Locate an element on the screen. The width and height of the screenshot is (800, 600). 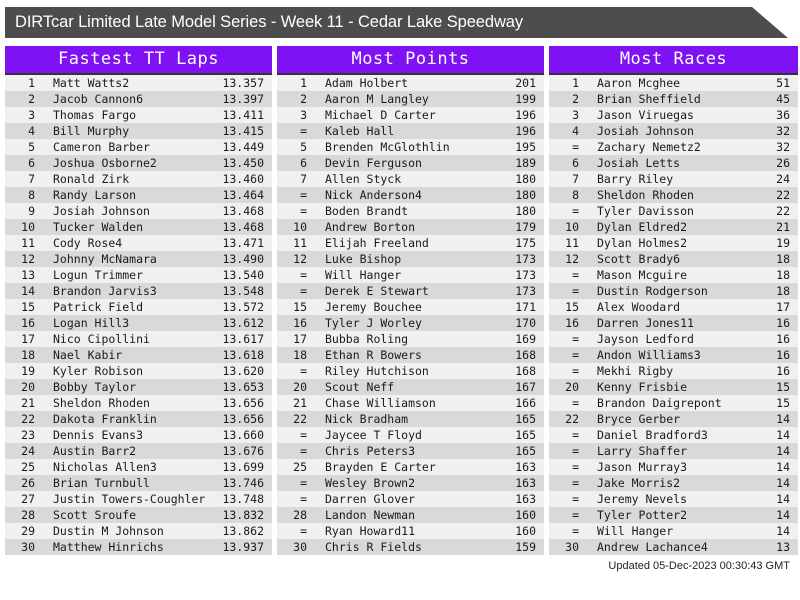
row-rank: 12 is located at coordinates (300, 259).